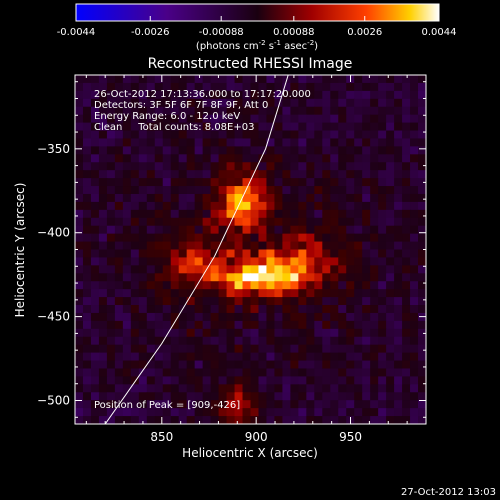 This screenshot has width=500, height=500. What do you see at coordinates (53, 317) in the screenshot?
I see `y-tick-label: −450` at bounding box center [53, 317].